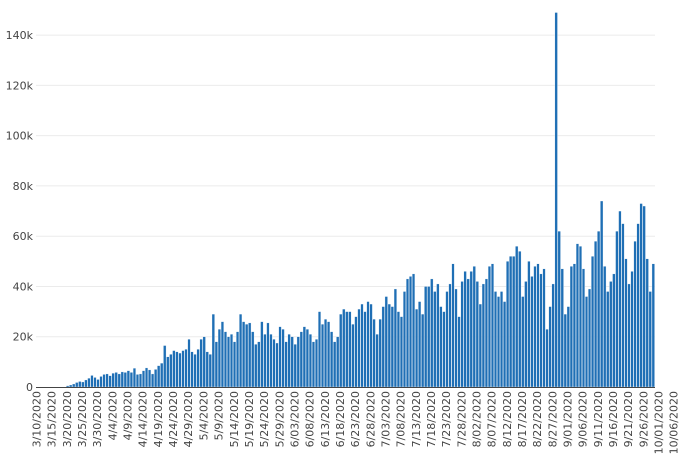  Describe the element at coordinates (173, 419) in the screenshot. I see `x-tick-label: 4/24/2020` at that location.